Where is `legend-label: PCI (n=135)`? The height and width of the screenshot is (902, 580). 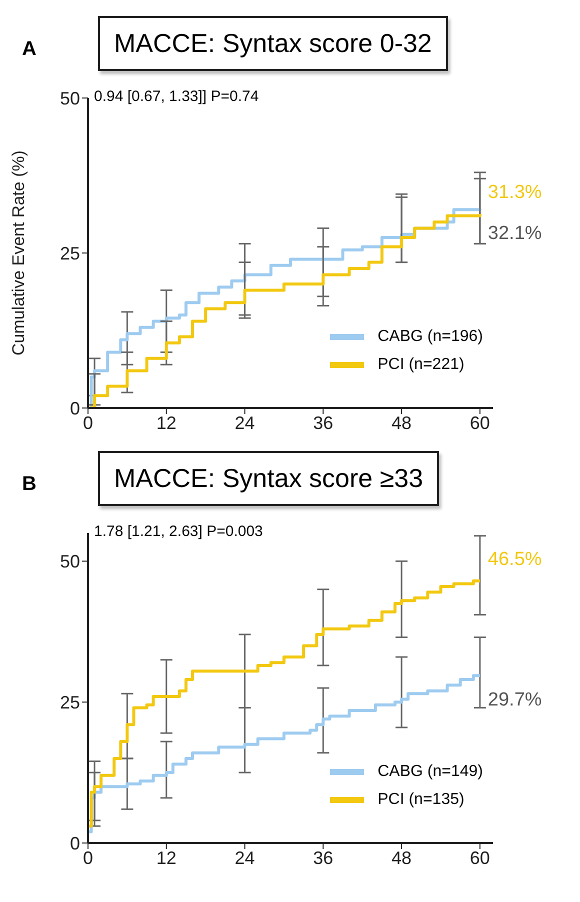
legend-label: PCI (n=135) is located at coordinates (421, 800).